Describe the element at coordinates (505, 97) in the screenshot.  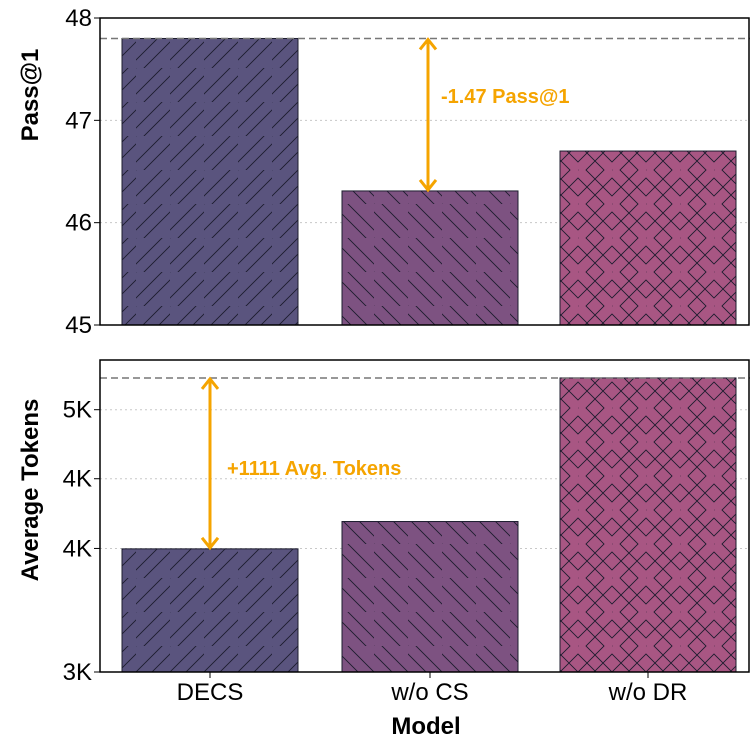
I see `pass-at-1-annotation-text: -1.47 Pass@1` at that location.